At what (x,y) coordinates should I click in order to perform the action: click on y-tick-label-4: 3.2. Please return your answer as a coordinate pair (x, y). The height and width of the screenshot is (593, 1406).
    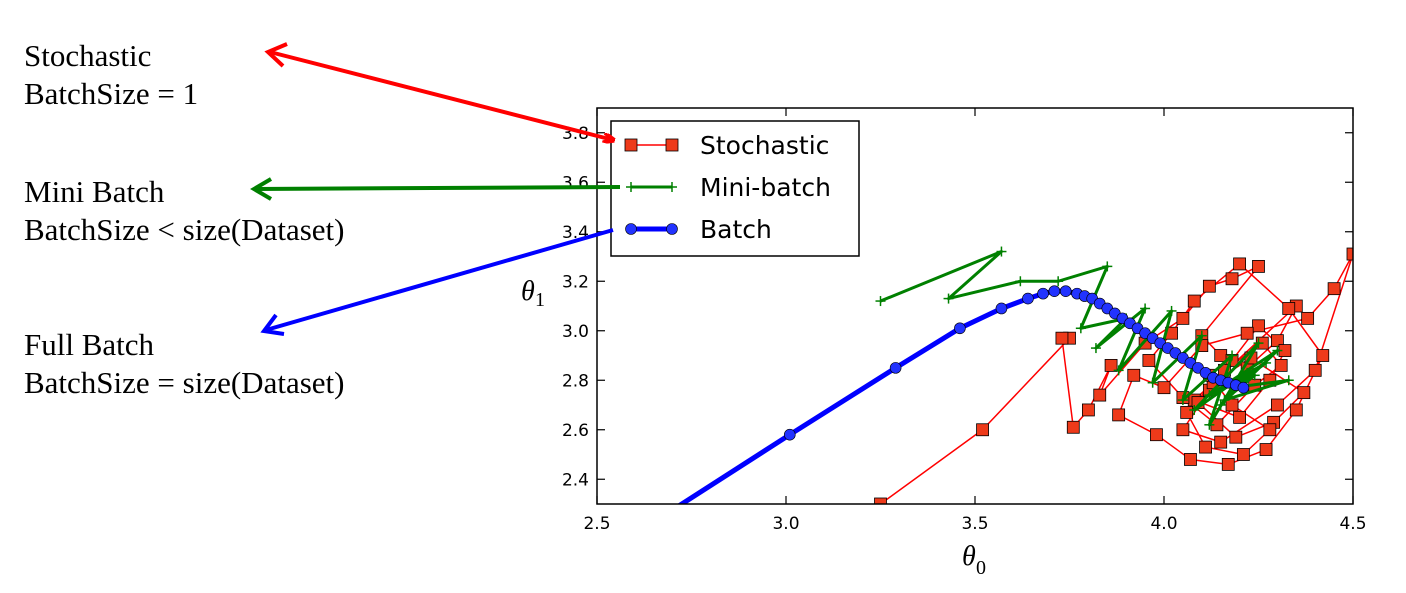
    Looking at the image, I should click on (575, 282).